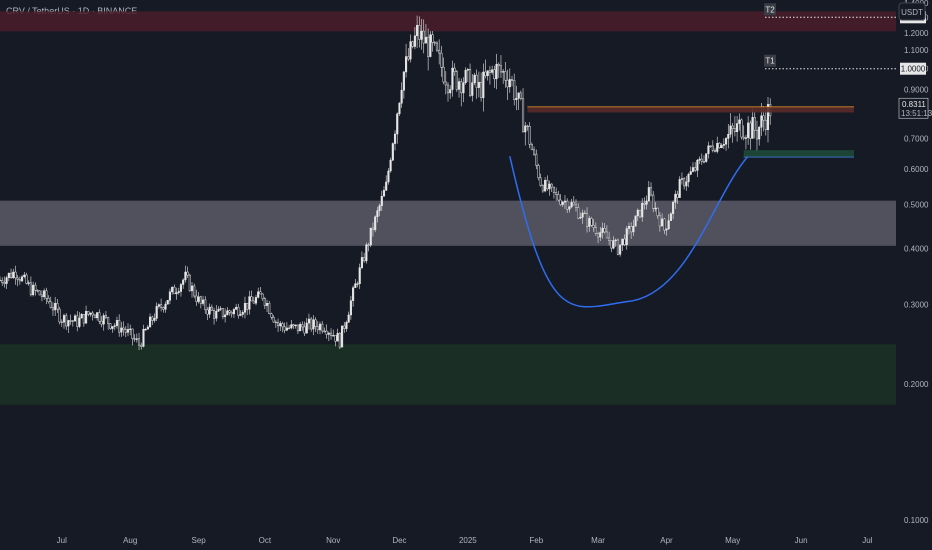 The width and height of the screenshot is (932, 550). Describe the element at coordinates (448, 374) in the screenshot. I see `green-support-zone` at that location.